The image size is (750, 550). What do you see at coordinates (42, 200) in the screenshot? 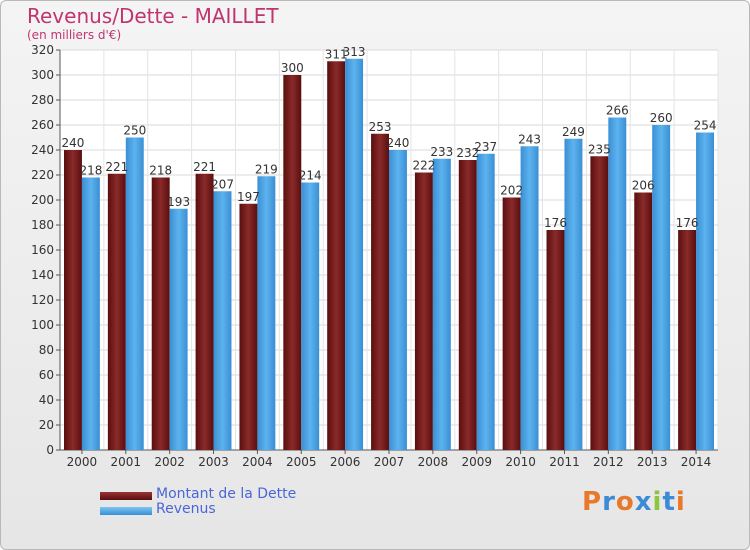
I see `y-tick-label: 200` at bounding box center [42, 200].